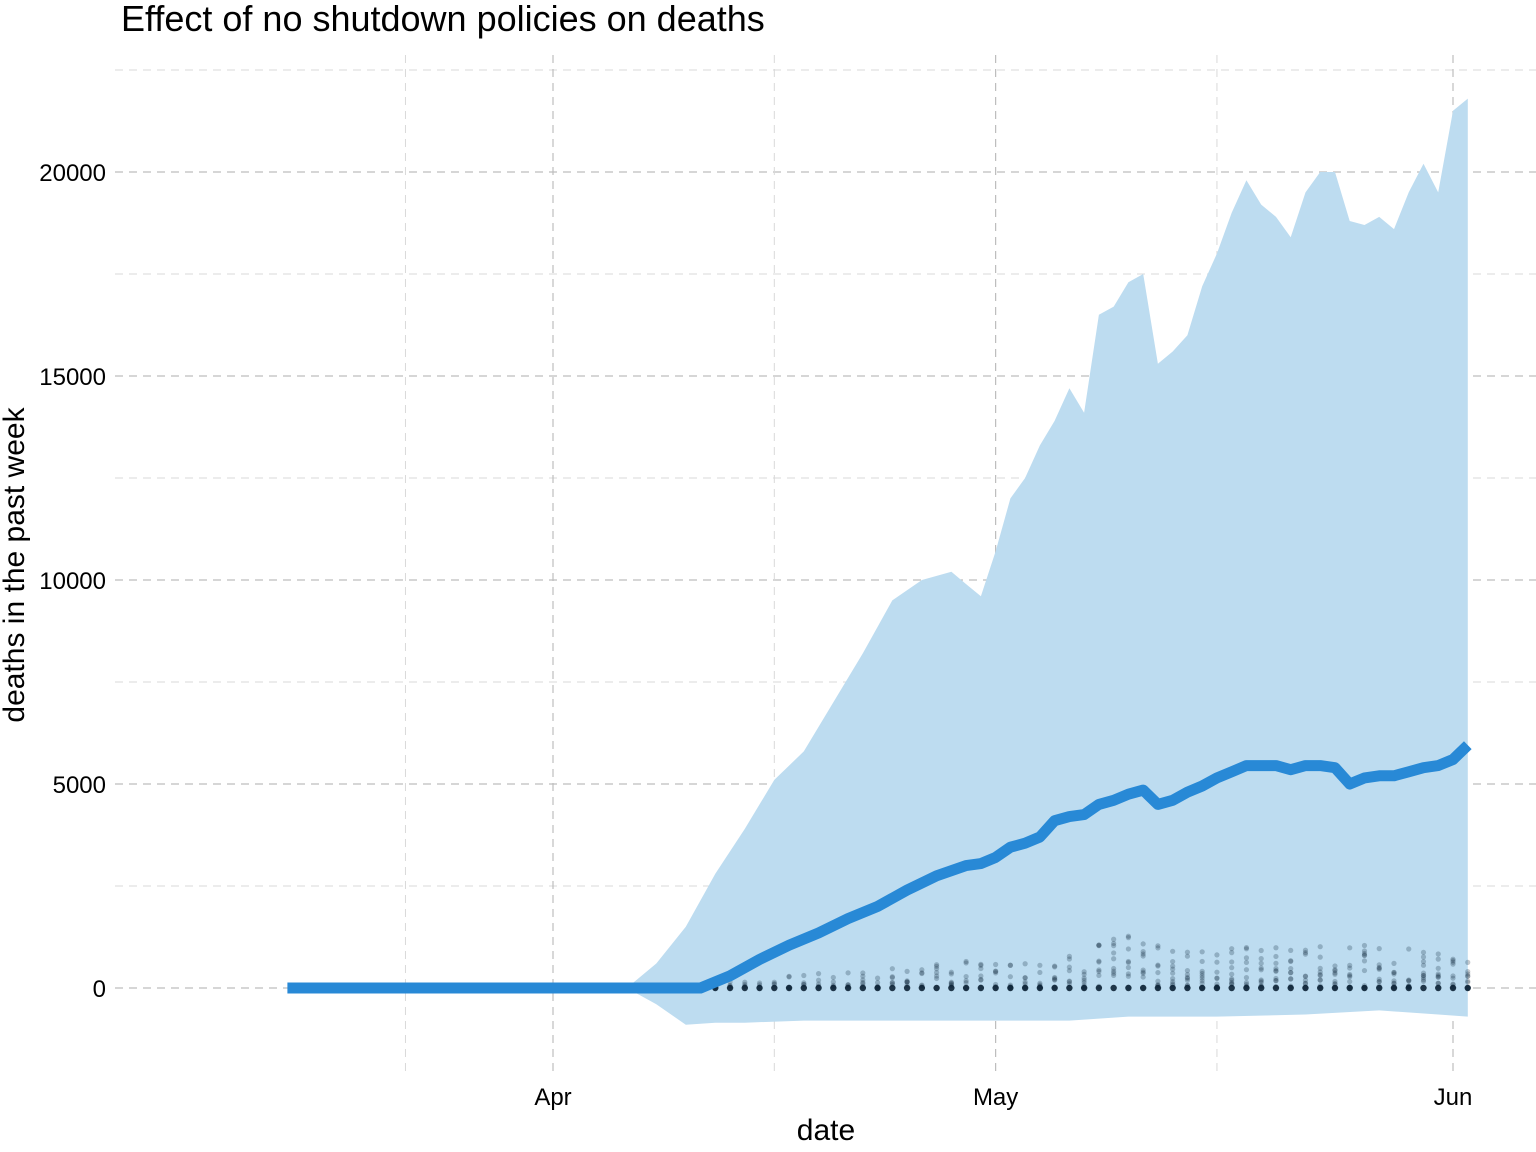 The width and height of the screenshot is (1536, 1152). Describe the element at coordinates (79, 785) in the screenshot. I see `y-tick-label: 5000` at that location.